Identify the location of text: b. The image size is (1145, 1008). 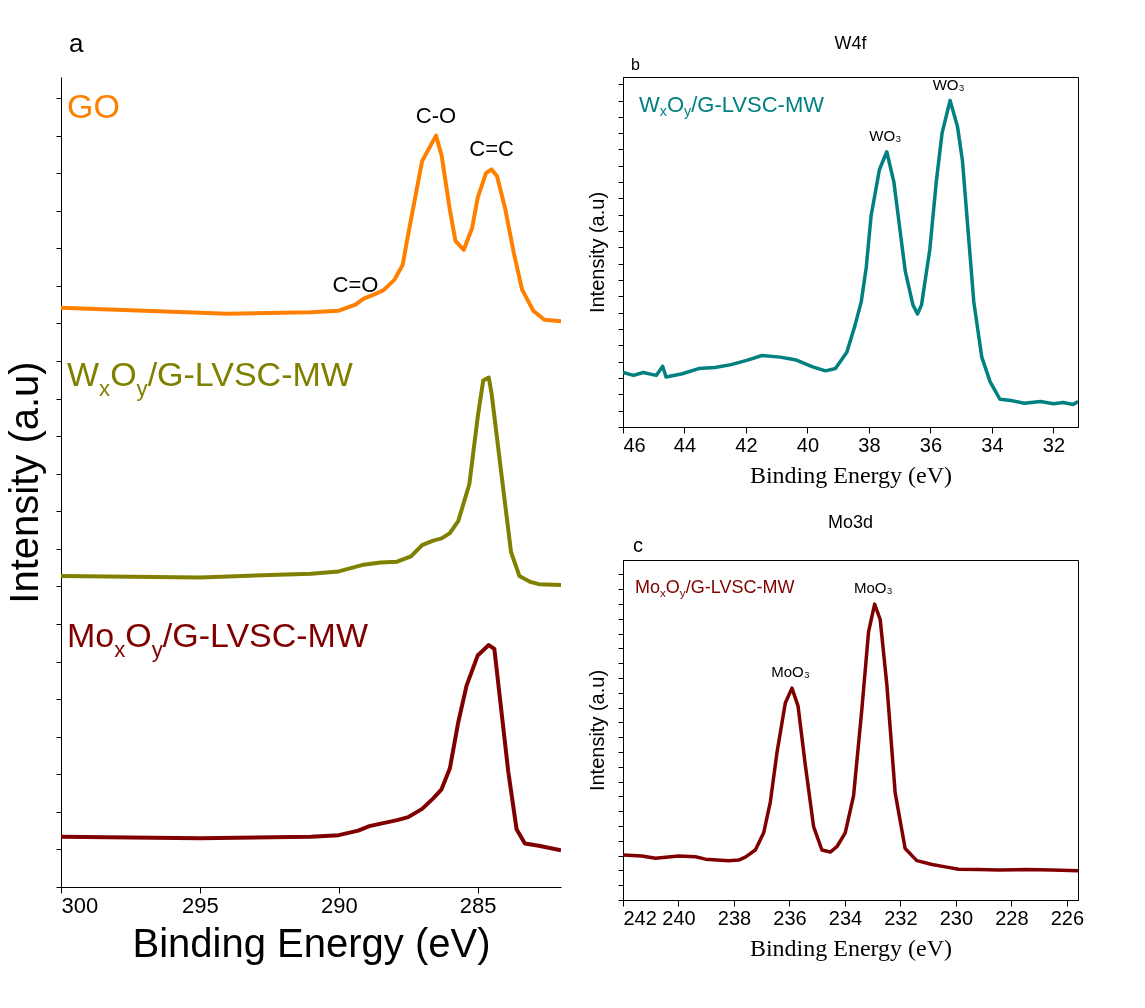
(635, 64).